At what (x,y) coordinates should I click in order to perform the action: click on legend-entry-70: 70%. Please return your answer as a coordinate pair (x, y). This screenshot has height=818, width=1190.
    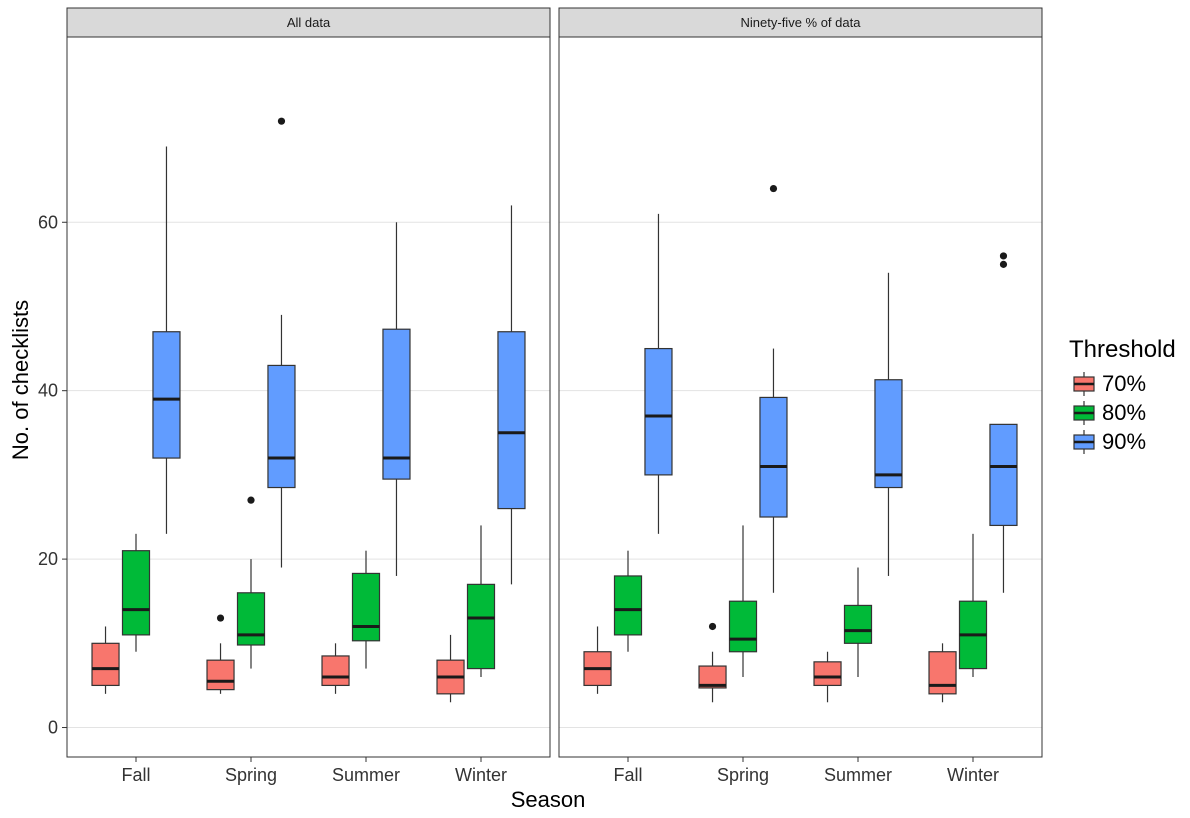
    Looking at the image, I should click on (1109, 383).